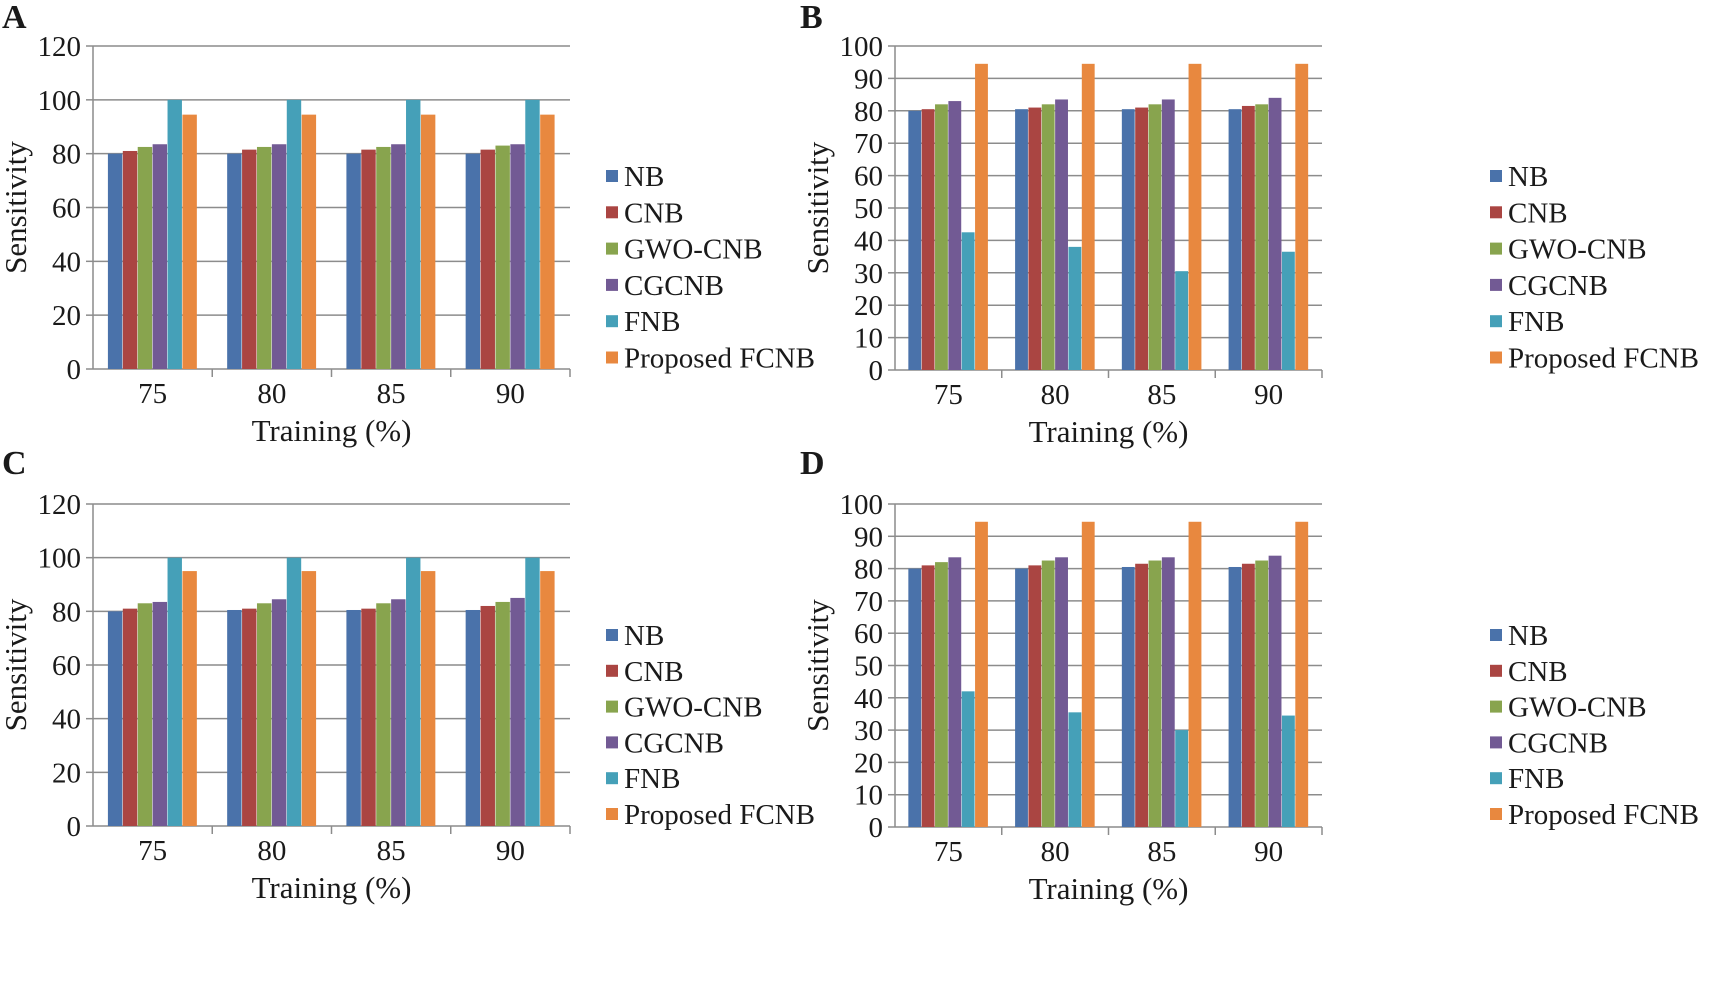 This screenshot has height=997, width=1728. What do you see at coordinates (654, 672) in the screenshot?
I see `legend-label: CNB` at bounding box center [654, 672].